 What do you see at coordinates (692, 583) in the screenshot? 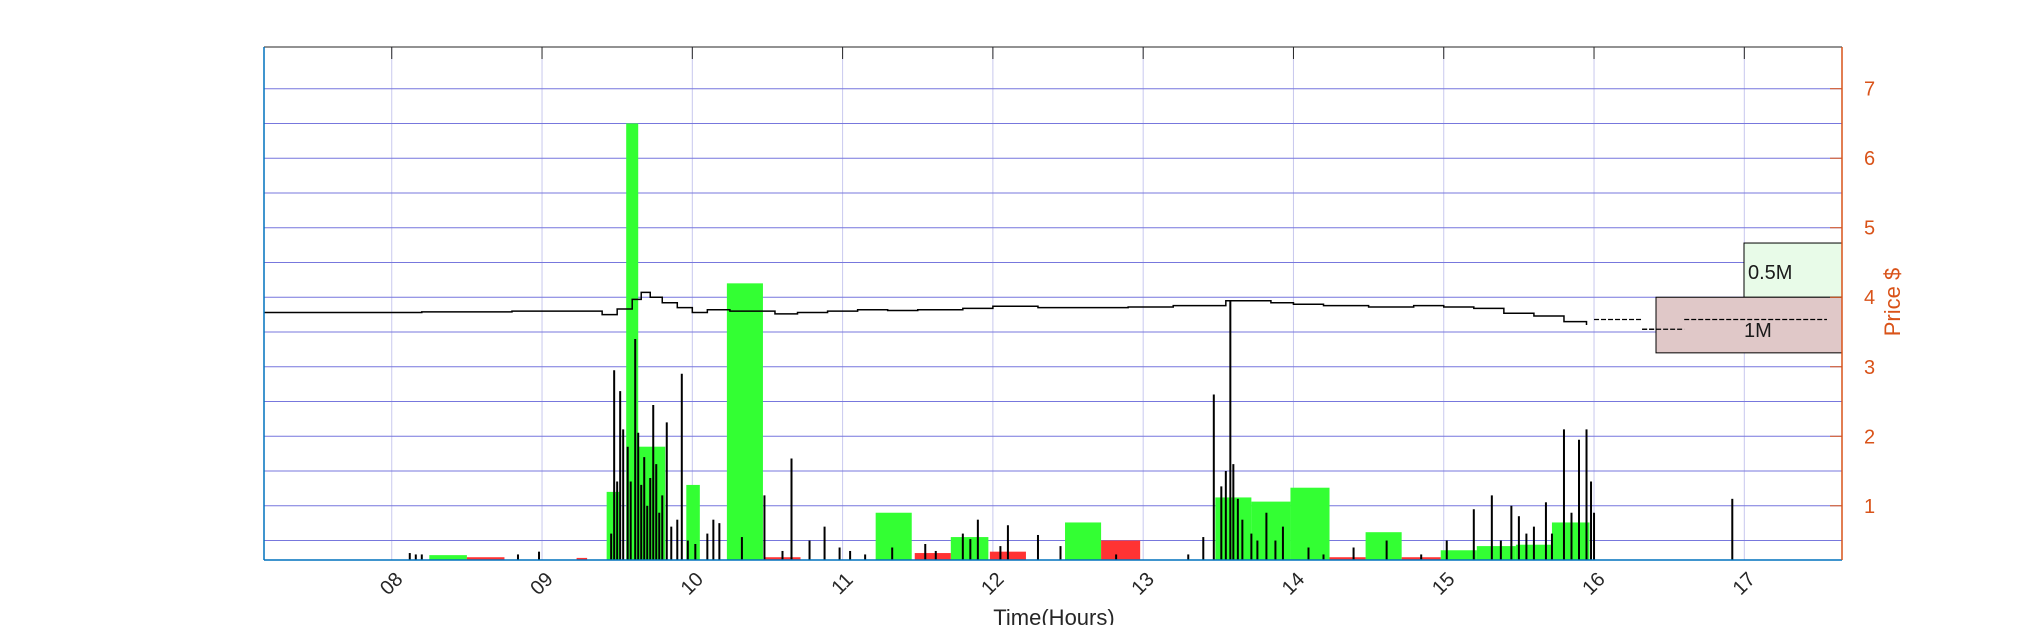
I see `x-tick-label: 10` at bounding box center [692, 583].